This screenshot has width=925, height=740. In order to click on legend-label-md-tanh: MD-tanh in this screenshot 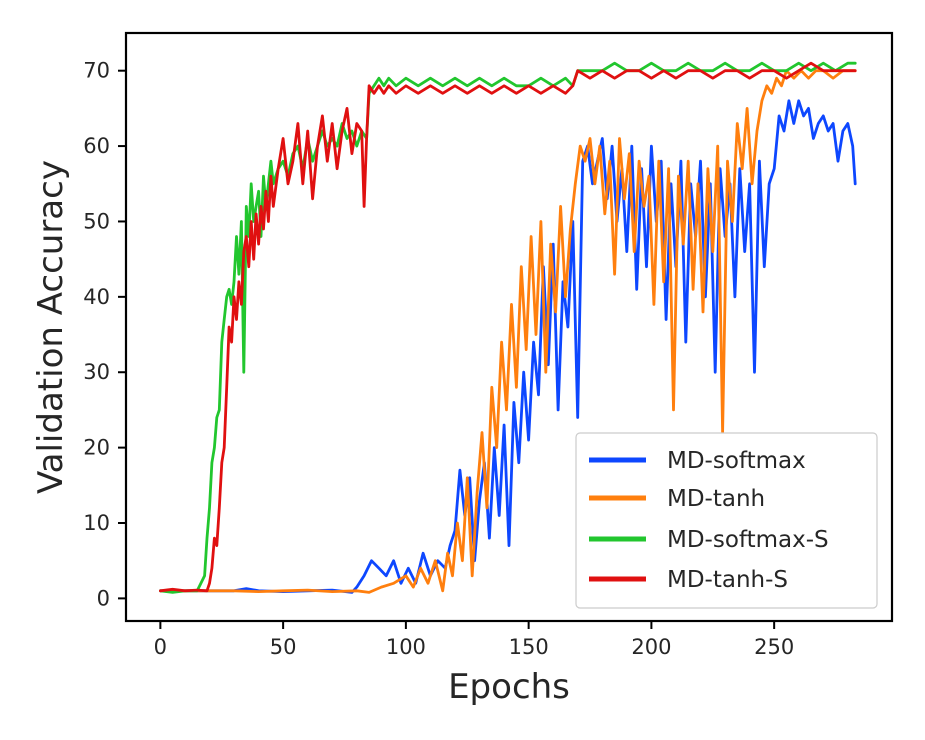, I will do `click(716, 499)`.